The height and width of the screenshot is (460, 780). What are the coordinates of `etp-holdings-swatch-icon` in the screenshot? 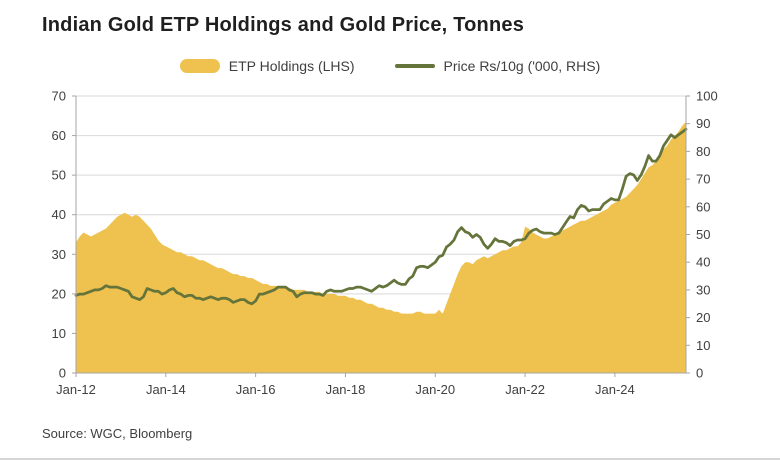 It's located at (199, 66).